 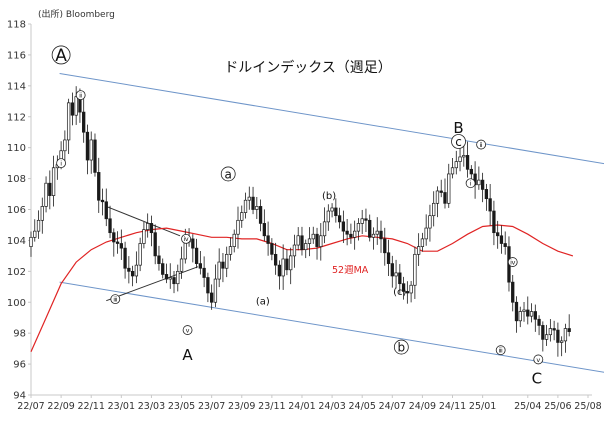 What do you see at coordinates (587, 406) in the screenshot?
I see `x-tick-label: 25/08` at bounding box center [587, 406].